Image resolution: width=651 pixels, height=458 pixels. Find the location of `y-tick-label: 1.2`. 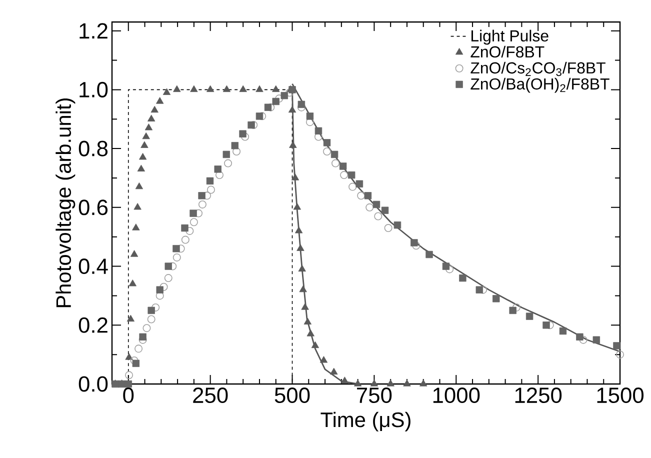

y-tick-label: 1.2 is located at coordinates (94, 30).